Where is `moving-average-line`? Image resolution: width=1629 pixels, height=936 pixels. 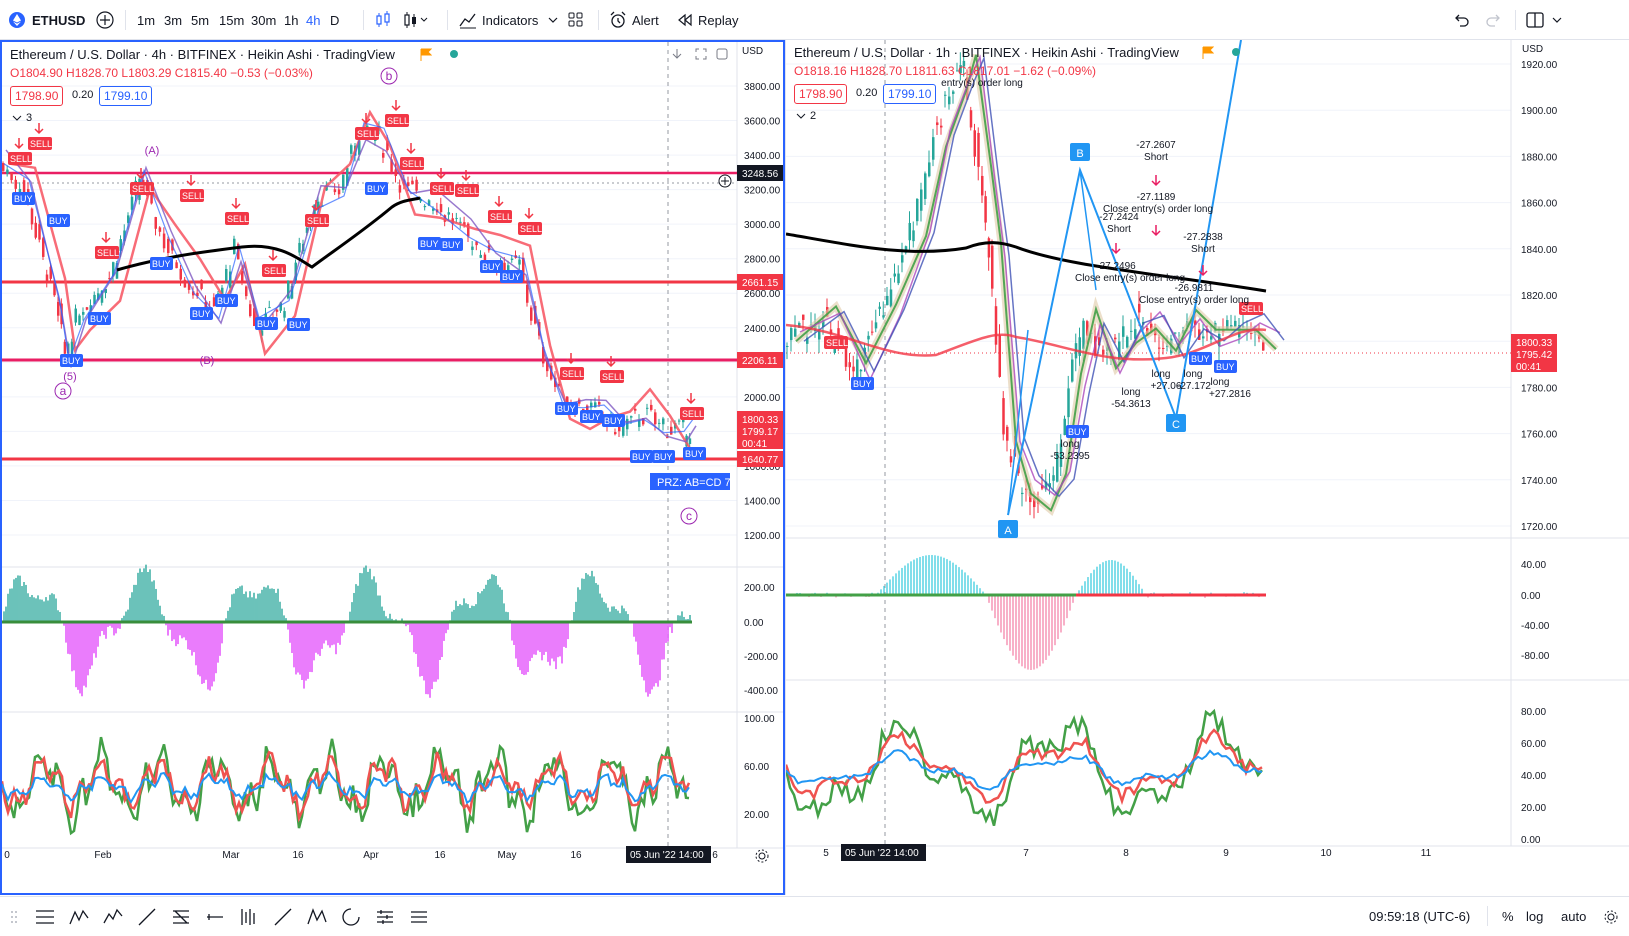 moving-average-line is located at coordinates (1044, 276).